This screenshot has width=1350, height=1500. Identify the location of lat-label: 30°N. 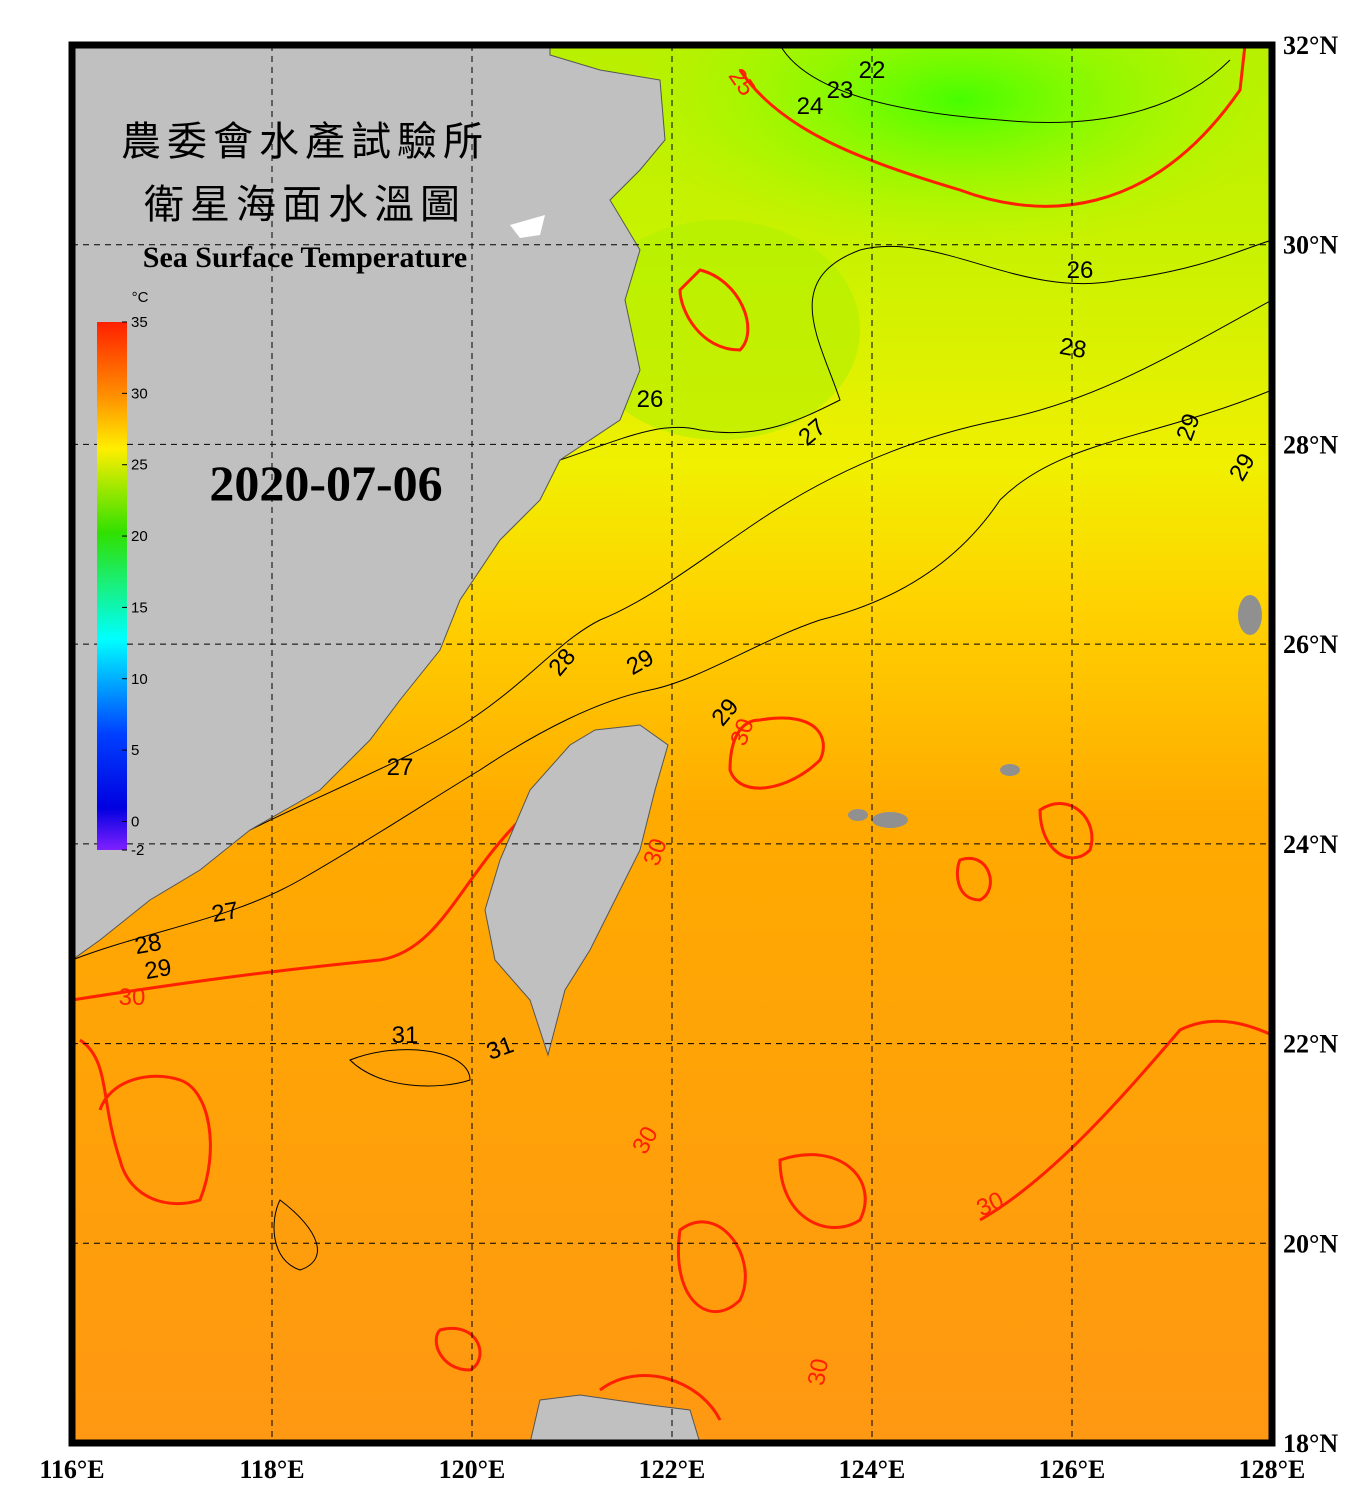
(1310, 245).